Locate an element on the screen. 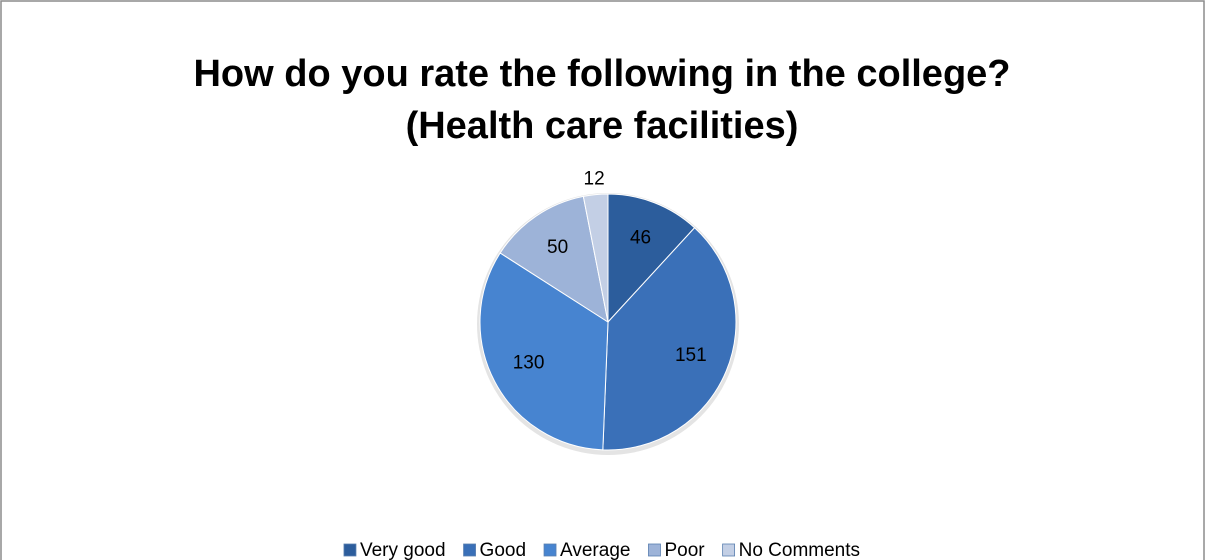 The height and width of the screenshot is (560, 1205). data-label: 151 is located at coordinates (691, 355).